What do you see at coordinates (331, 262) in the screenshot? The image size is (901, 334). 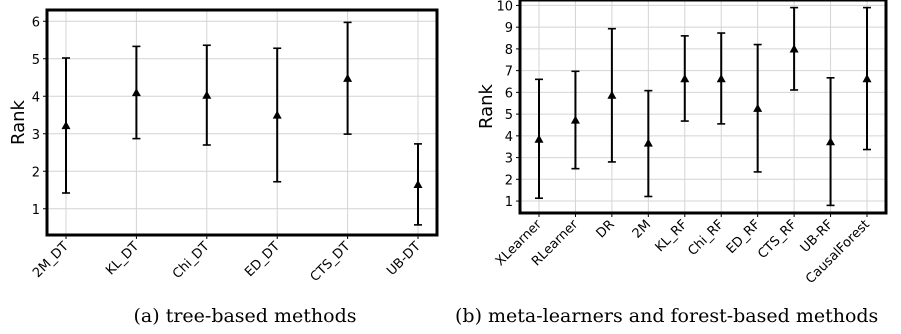 I see `x-tick-label: CTS_DT` at bounding box center [331, 262].